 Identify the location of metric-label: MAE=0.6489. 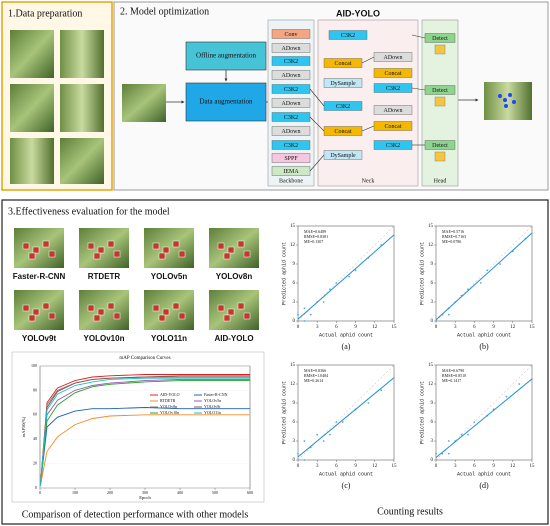
(315, 231).